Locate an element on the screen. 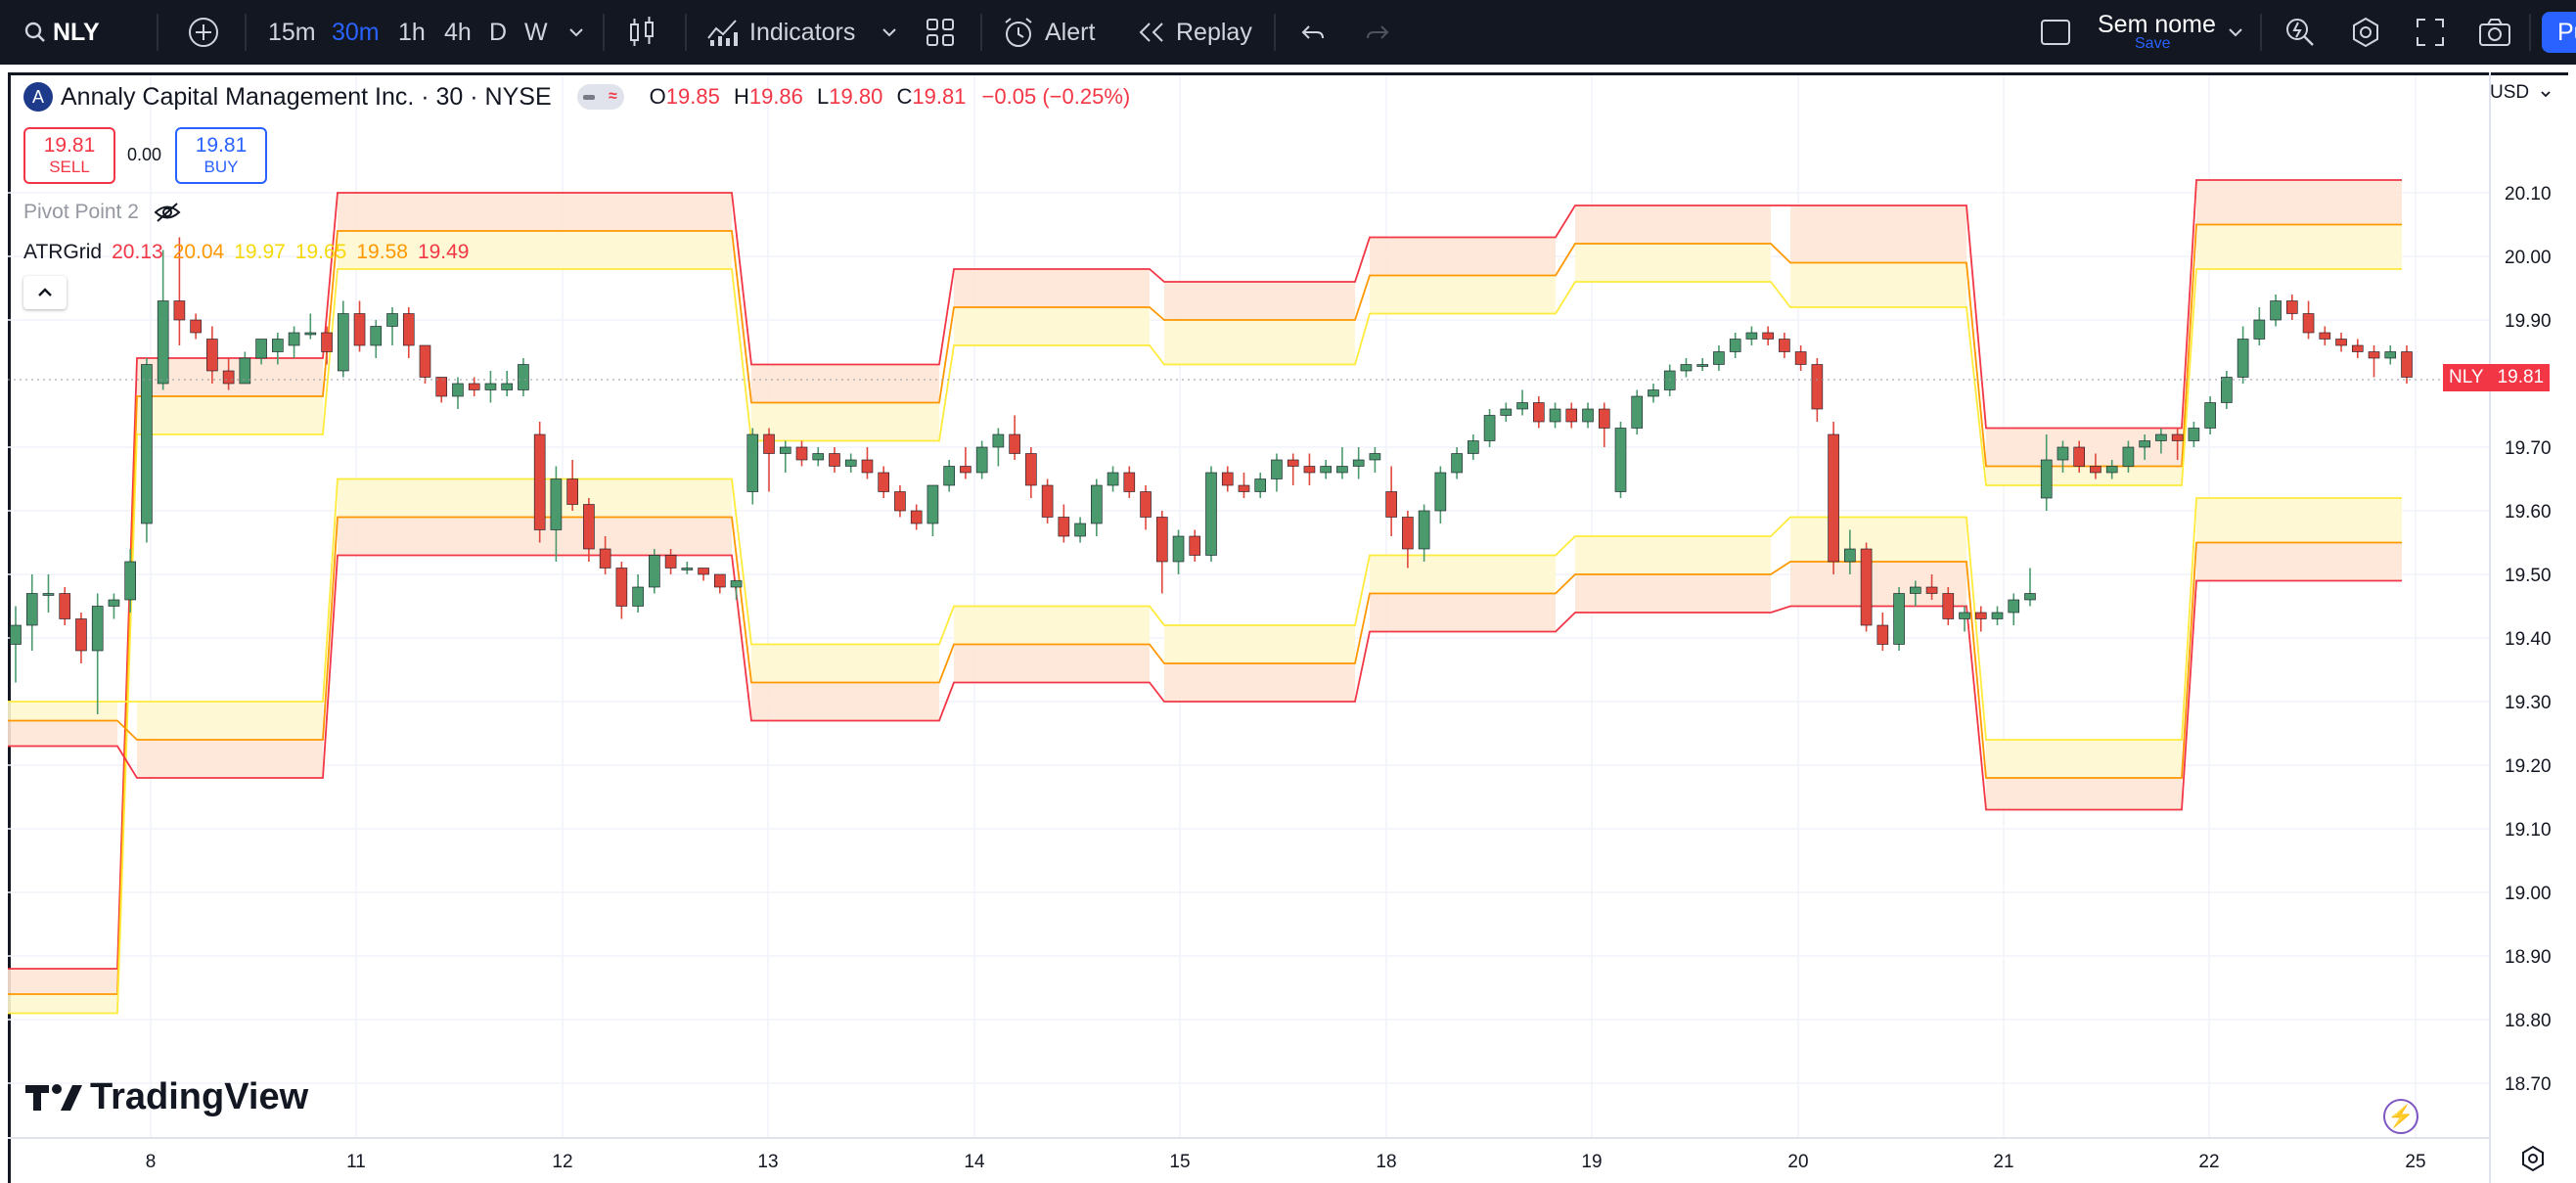 The width and height of the screenshot is (2576, 1183). layout-name: Sem nome is located at coordinates (2157, 24).